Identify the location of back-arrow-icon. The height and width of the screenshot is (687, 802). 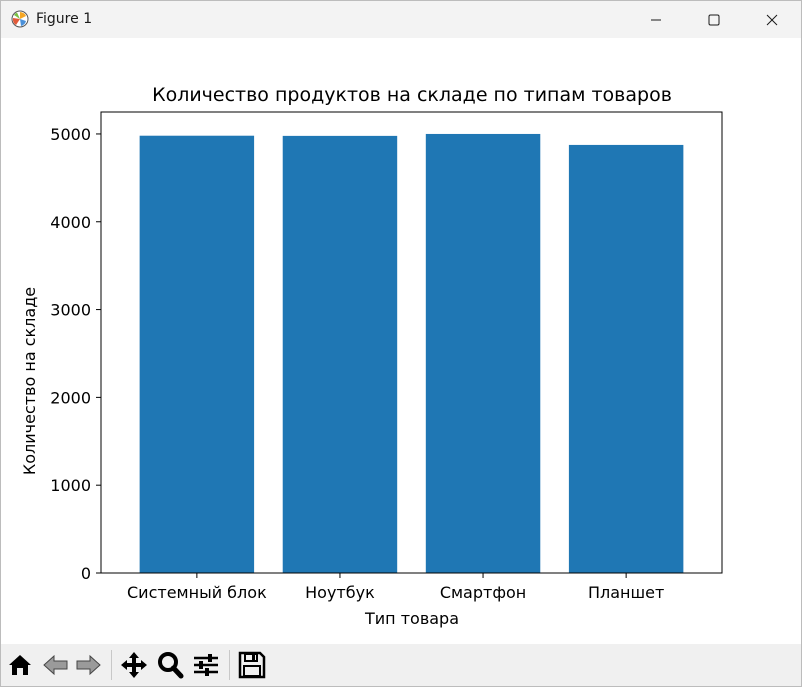
(55, 665).